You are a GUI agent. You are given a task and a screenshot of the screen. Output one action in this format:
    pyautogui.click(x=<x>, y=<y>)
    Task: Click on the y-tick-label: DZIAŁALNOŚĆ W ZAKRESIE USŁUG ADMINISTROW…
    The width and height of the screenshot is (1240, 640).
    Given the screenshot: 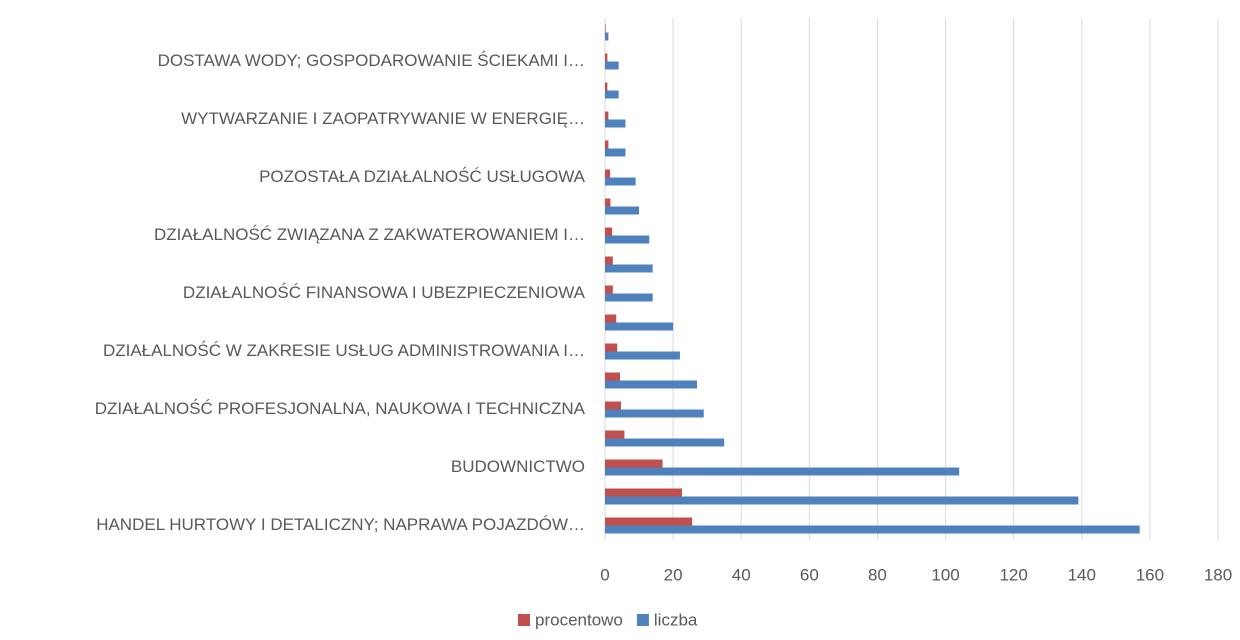 What is the action you would take?
    pyautogui.click(x=344, y=350)
    